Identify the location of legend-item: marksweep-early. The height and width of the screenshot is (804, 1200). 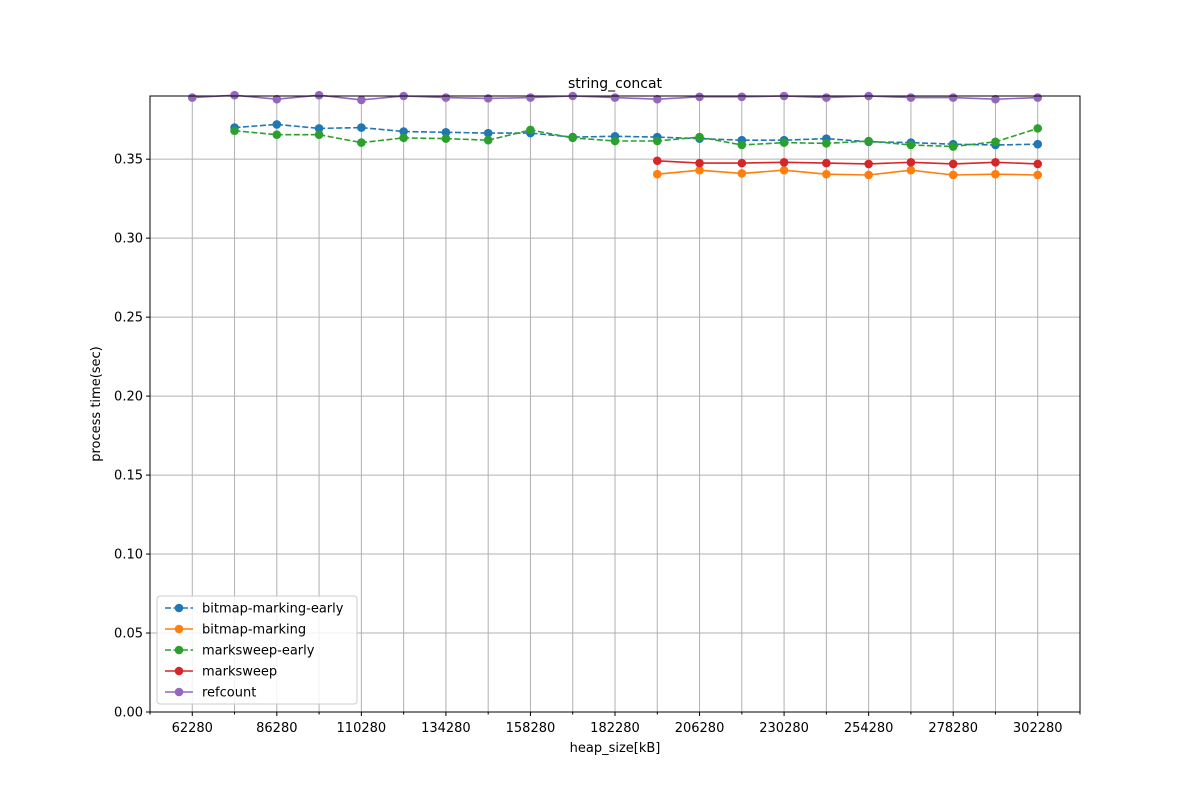
(240, 651).